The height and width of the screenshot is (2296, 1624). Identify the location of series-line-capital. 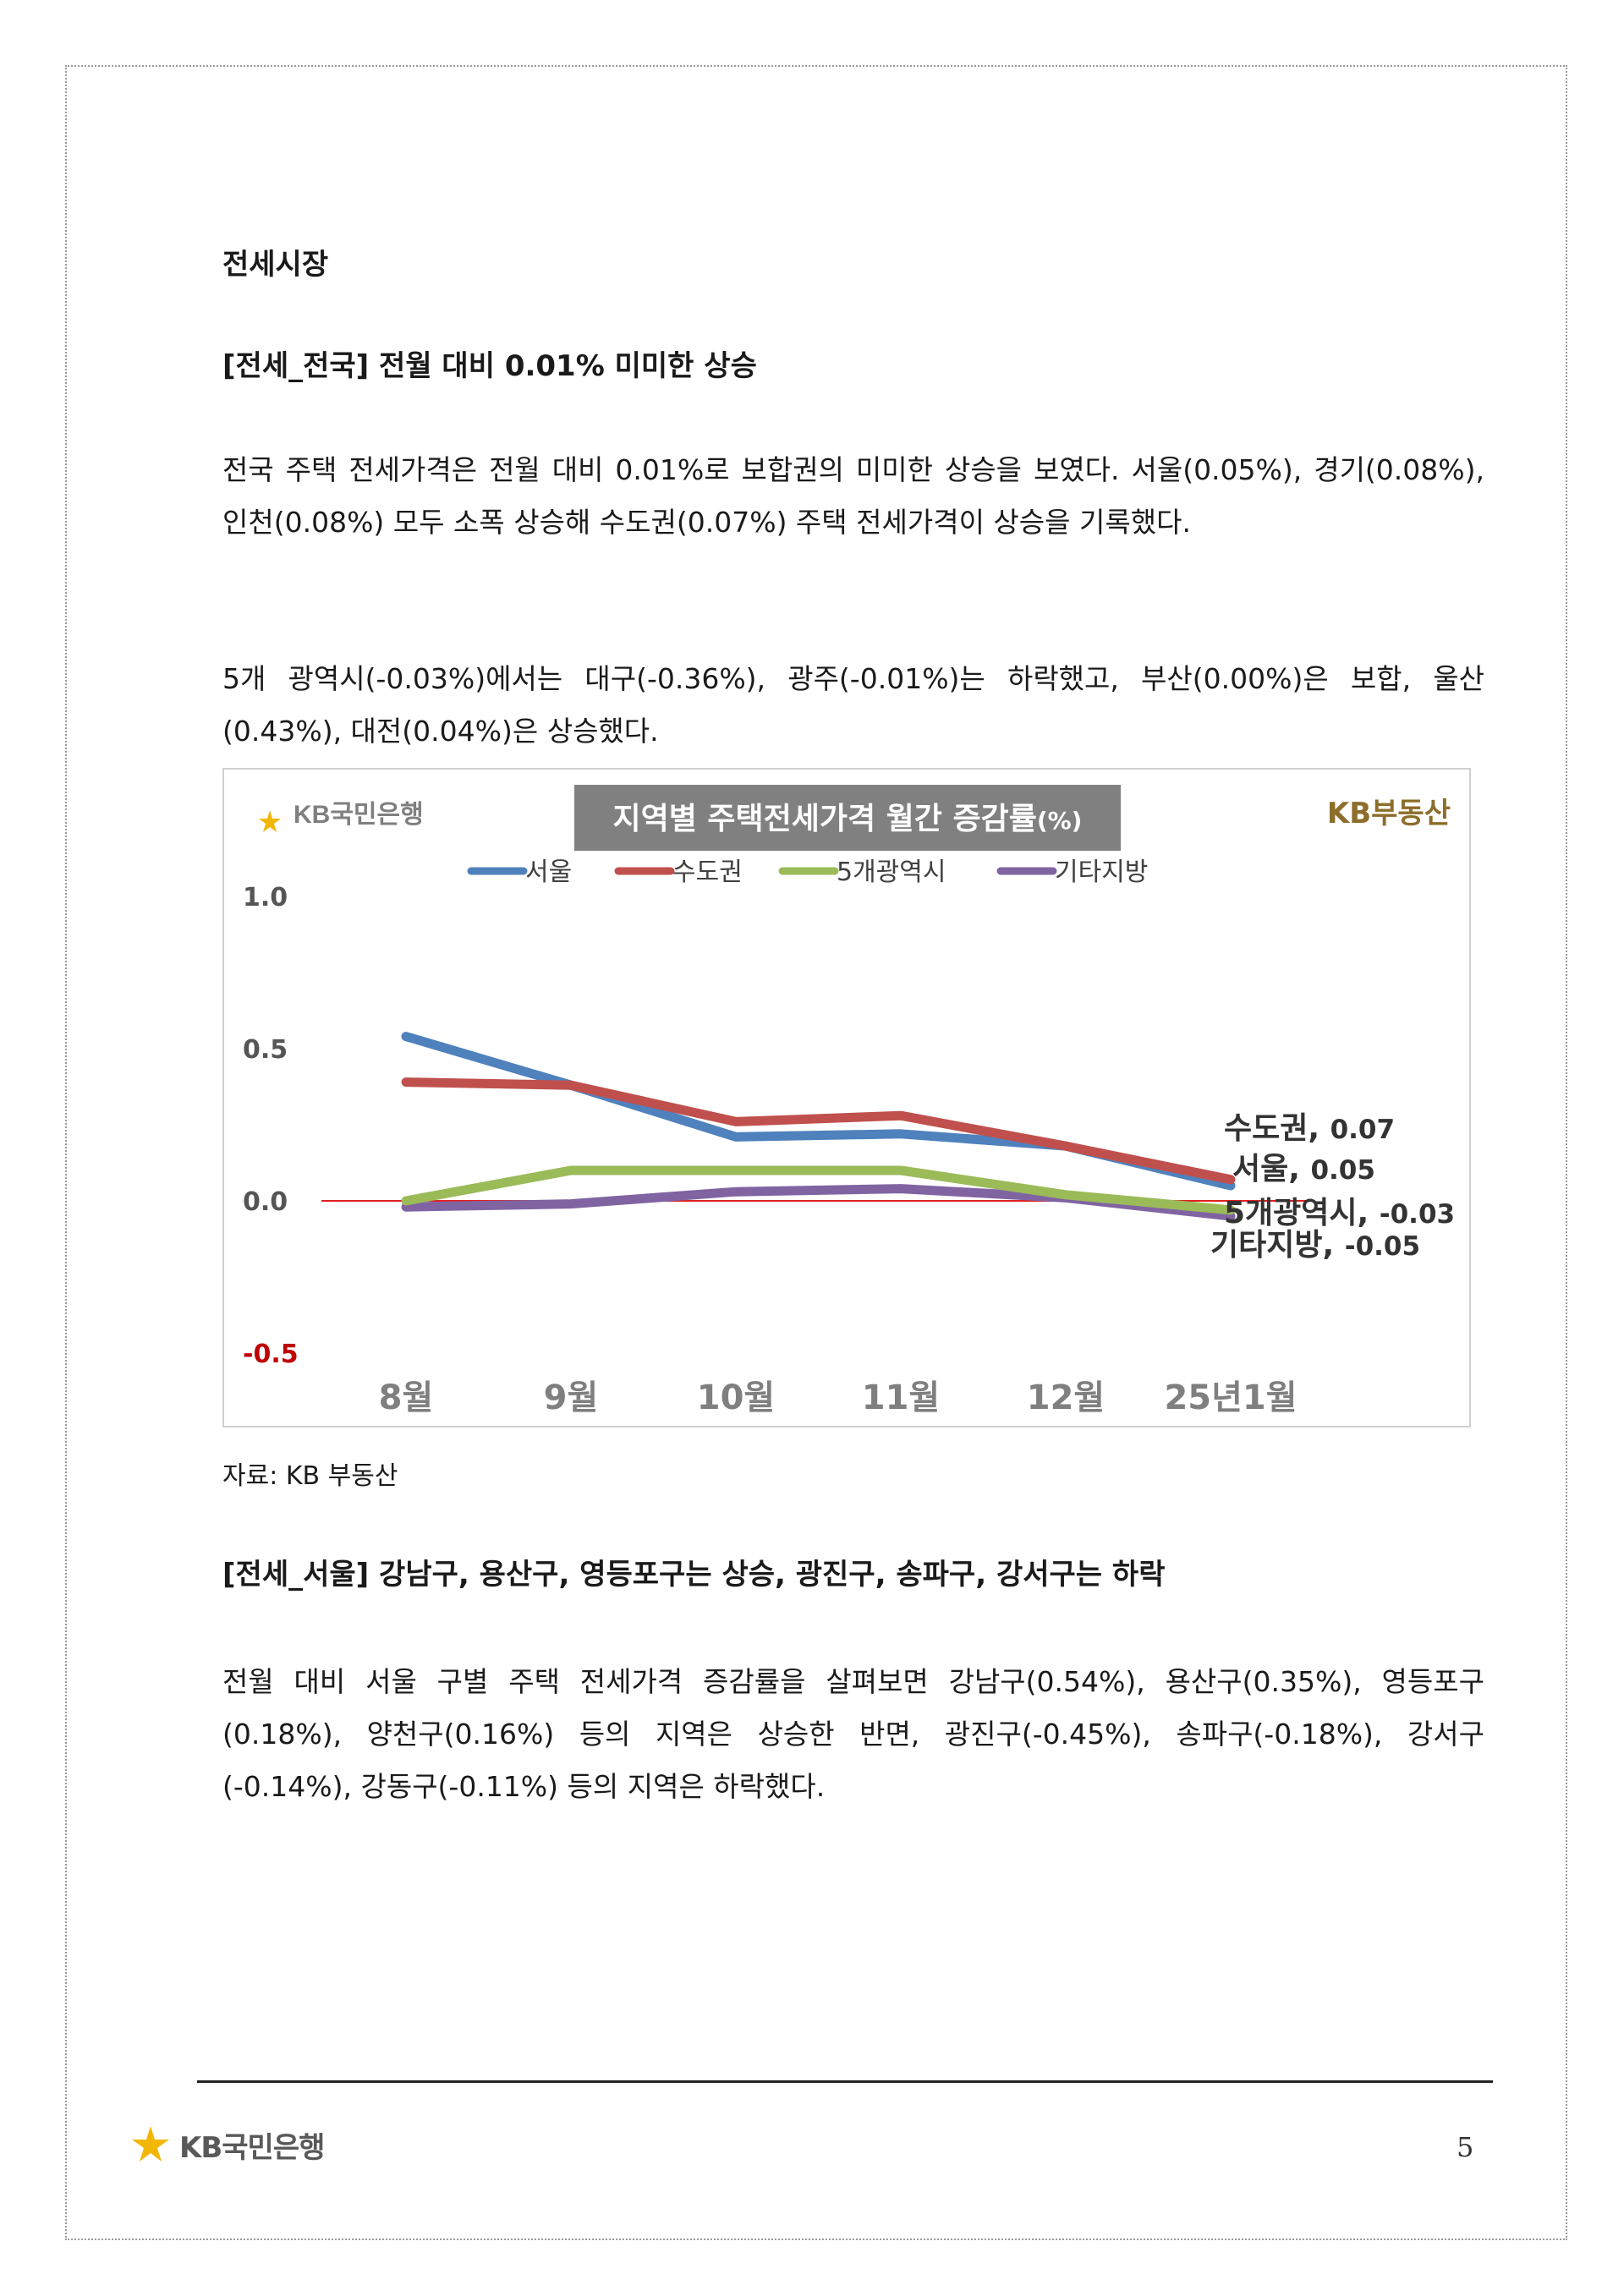
(819, 1131).